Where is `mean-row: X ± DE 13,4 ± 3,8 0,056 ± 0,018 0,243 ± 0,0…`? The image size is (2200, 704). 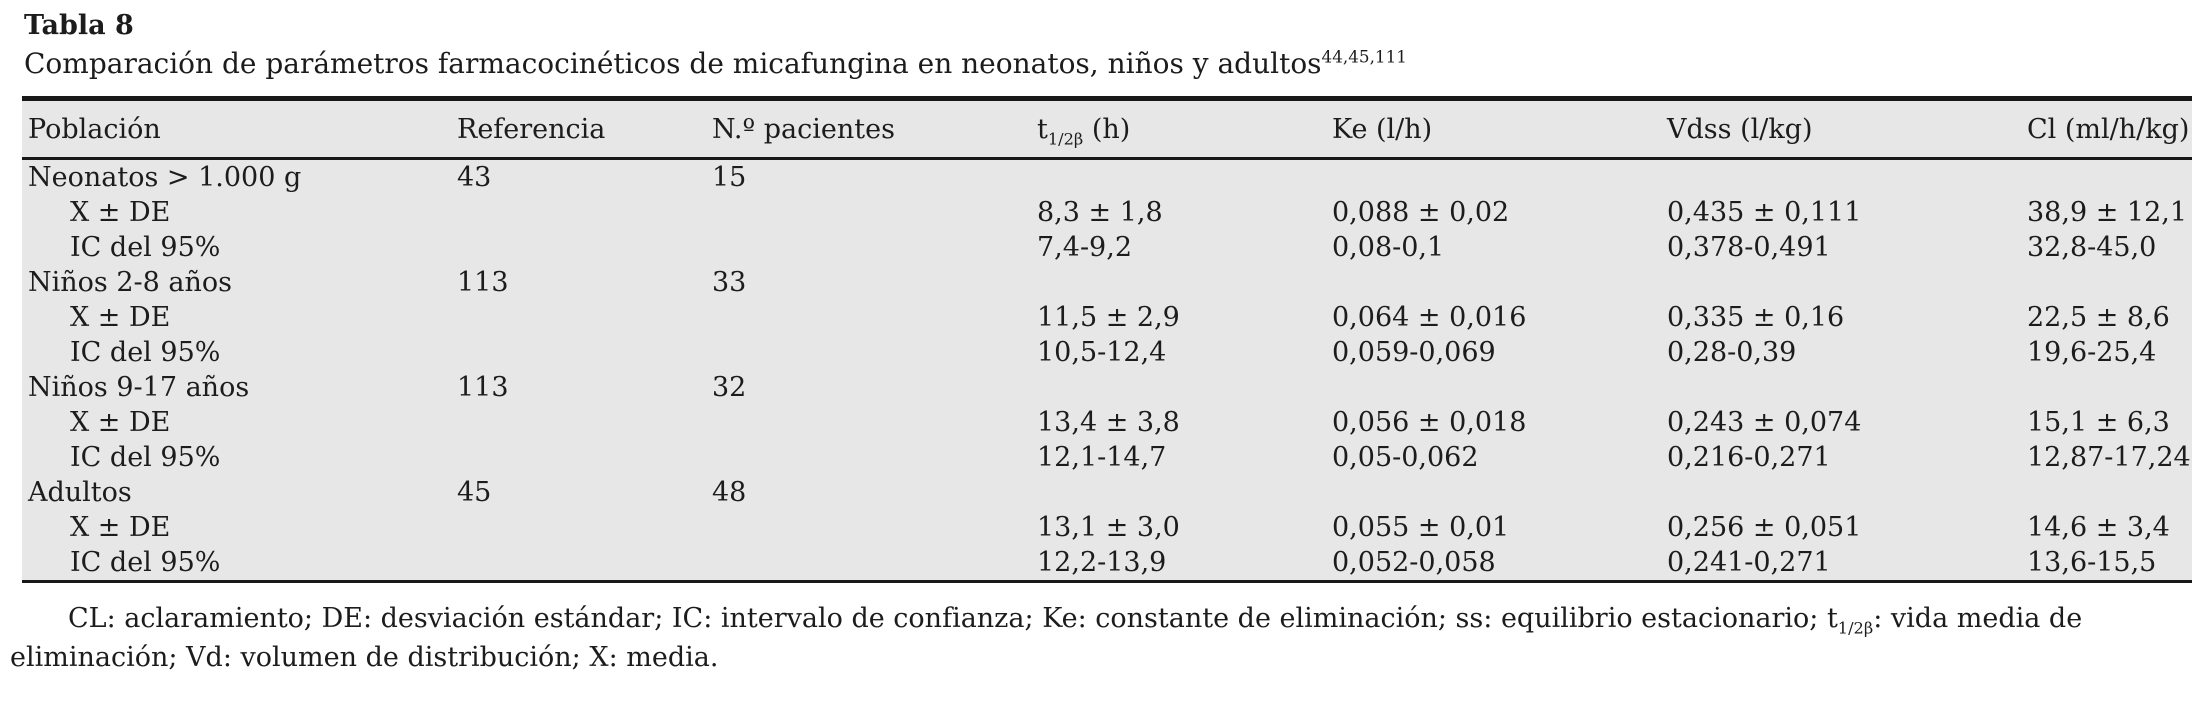 mean-row: X ± DE 13,4 ± 3,8 0,056 ± 0,018 0,243 ± 0,0… is located at coordinates (1107, 422).